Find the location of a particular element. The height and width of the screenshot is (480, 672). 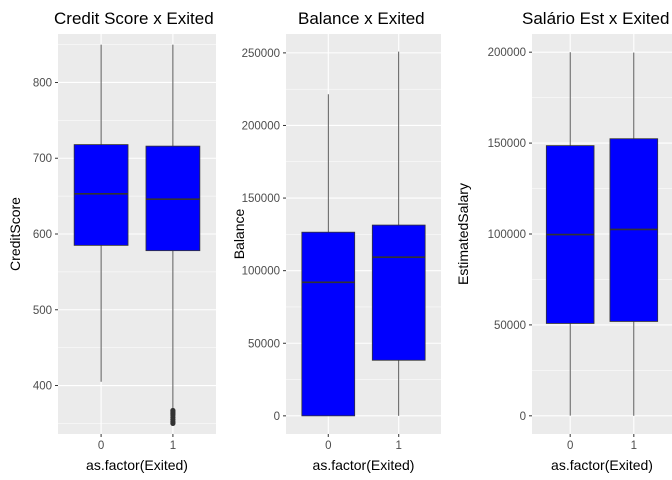

chart-title: Balance x Exited is located at coordinates (361, 18).